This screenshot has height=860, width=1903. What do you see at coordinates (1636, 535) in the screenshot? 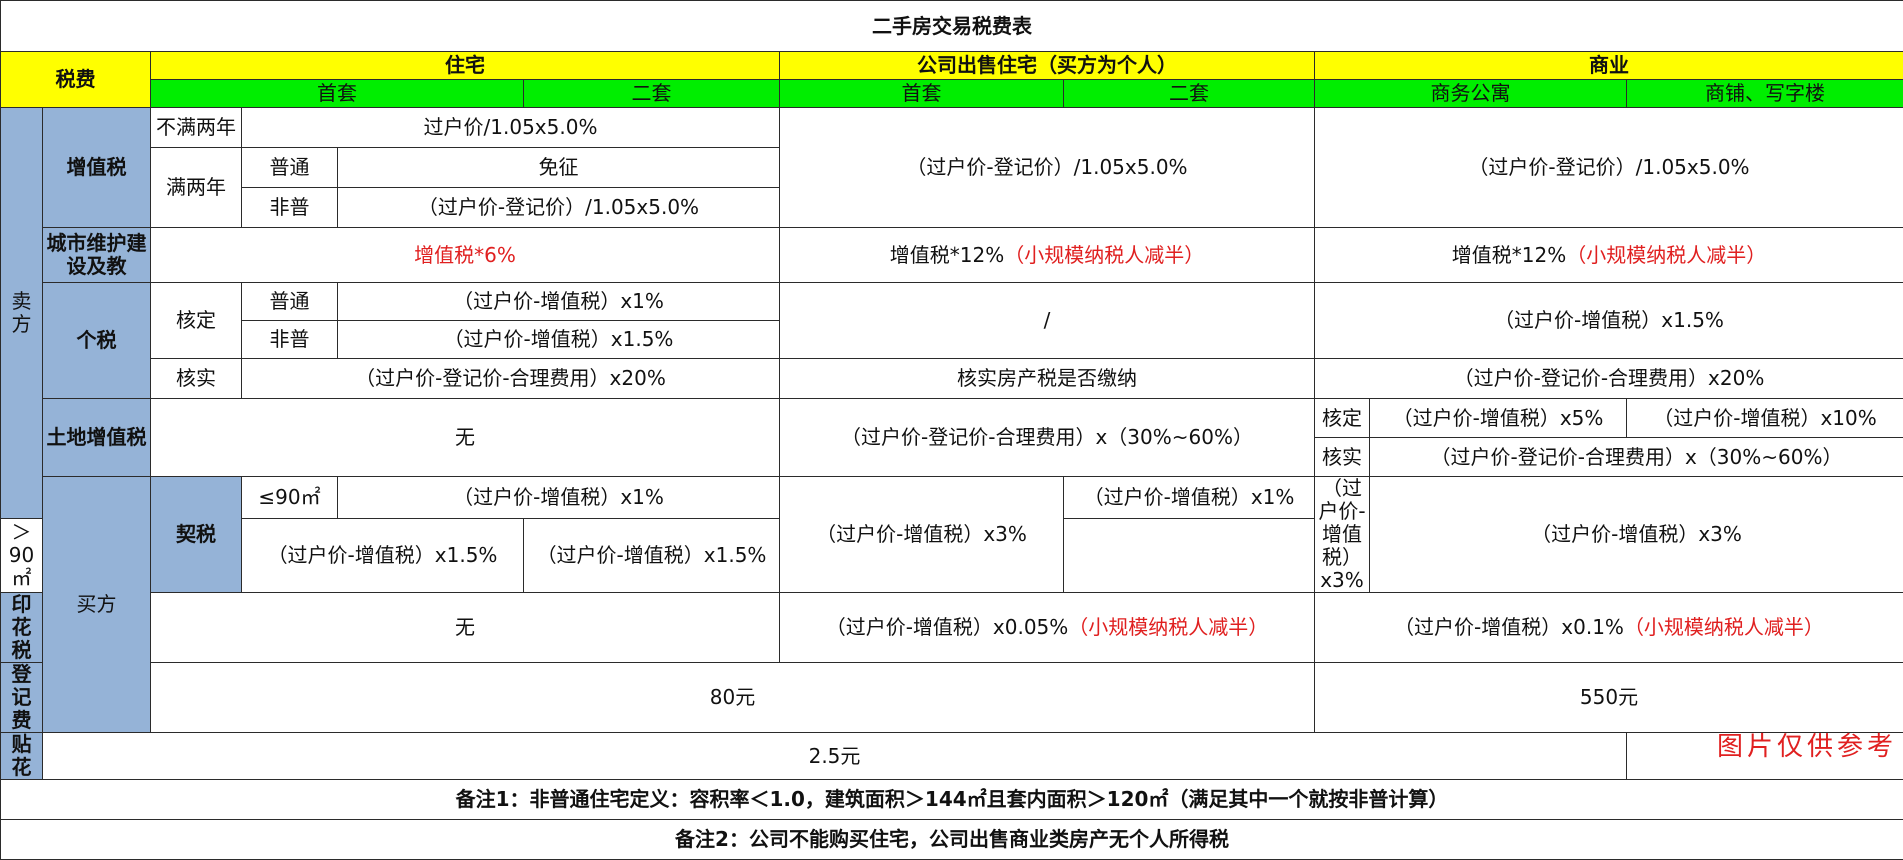
I see `deed-commercial-value: （过户价-增值税）x3%` at bounding box center [1636, 535].